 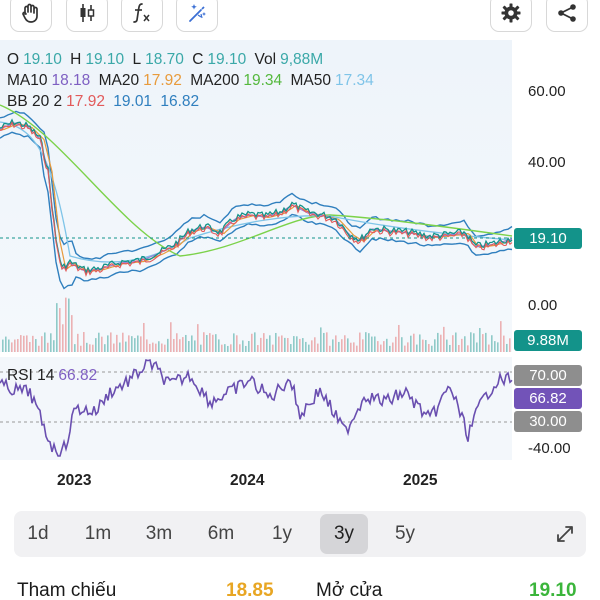 I want to click on ma200-value: 19.34, so click(x=263, y=80).